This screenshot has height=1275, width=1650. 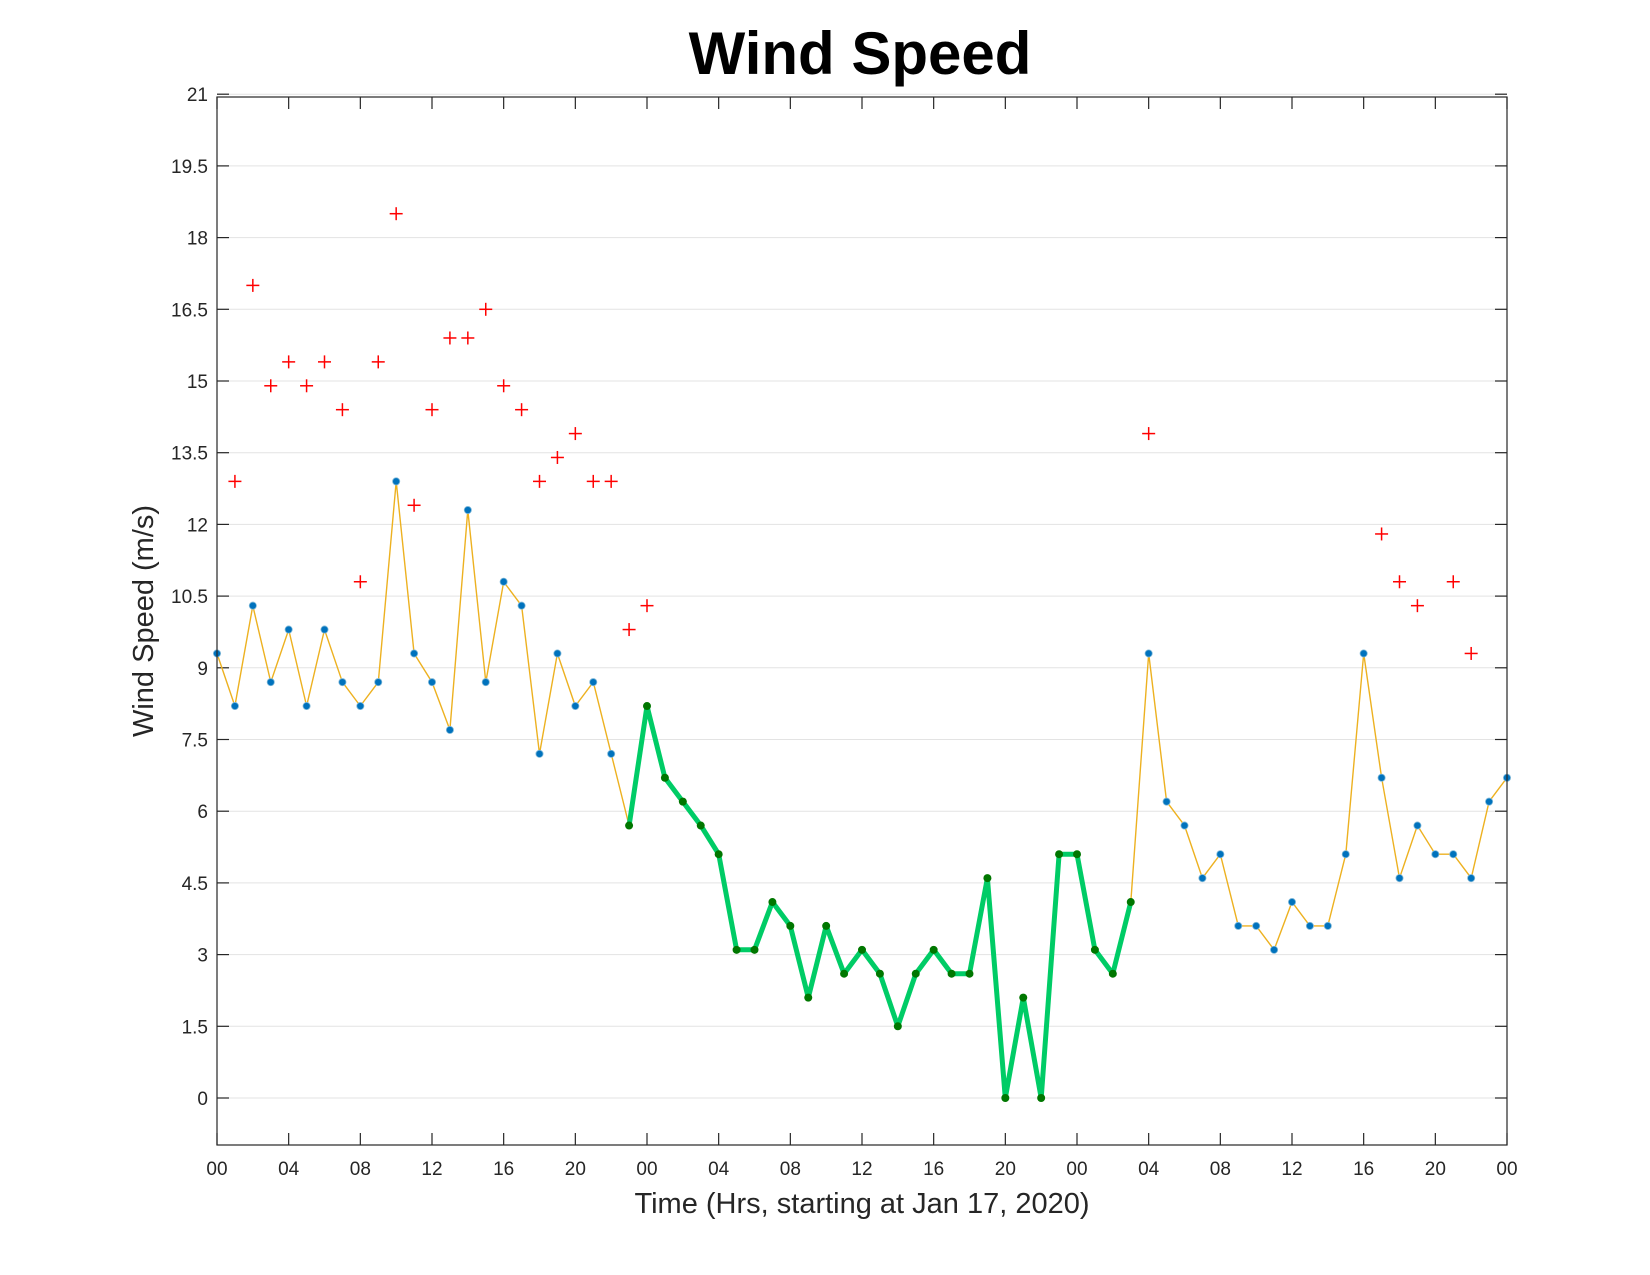 What do you see at coordinates (197, 95) in the screenshot?
I see `y-tick-label: 21` at bounding box center [197, 95].